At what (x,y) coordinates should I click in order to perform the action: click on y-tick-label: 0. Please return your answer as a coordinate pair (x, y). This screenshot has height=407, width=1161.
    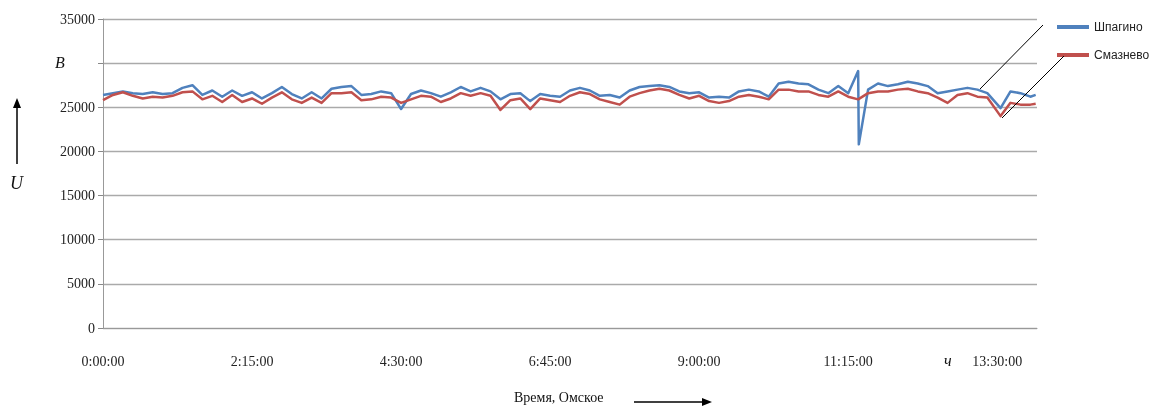
    Looking at the image, I should click on (91, 328).